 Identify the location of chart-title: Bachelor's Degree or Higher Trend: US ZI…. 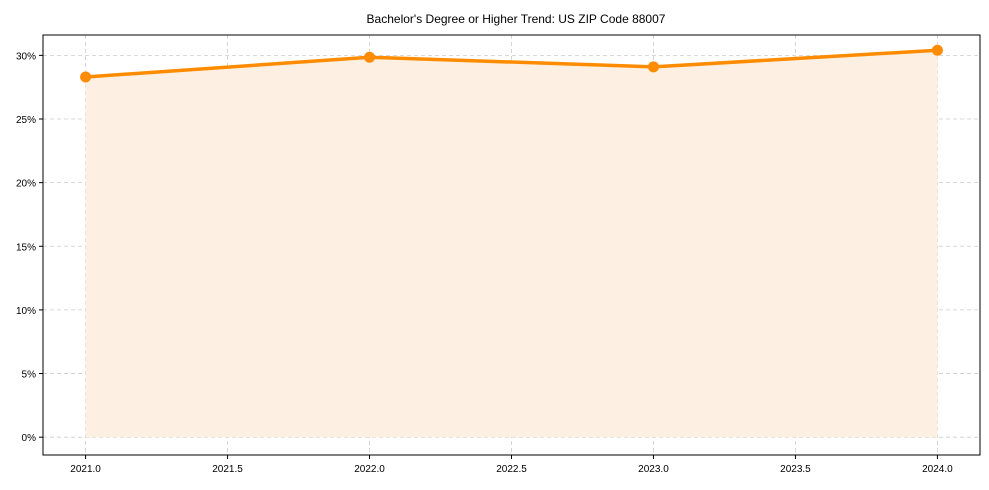
(516, 19).